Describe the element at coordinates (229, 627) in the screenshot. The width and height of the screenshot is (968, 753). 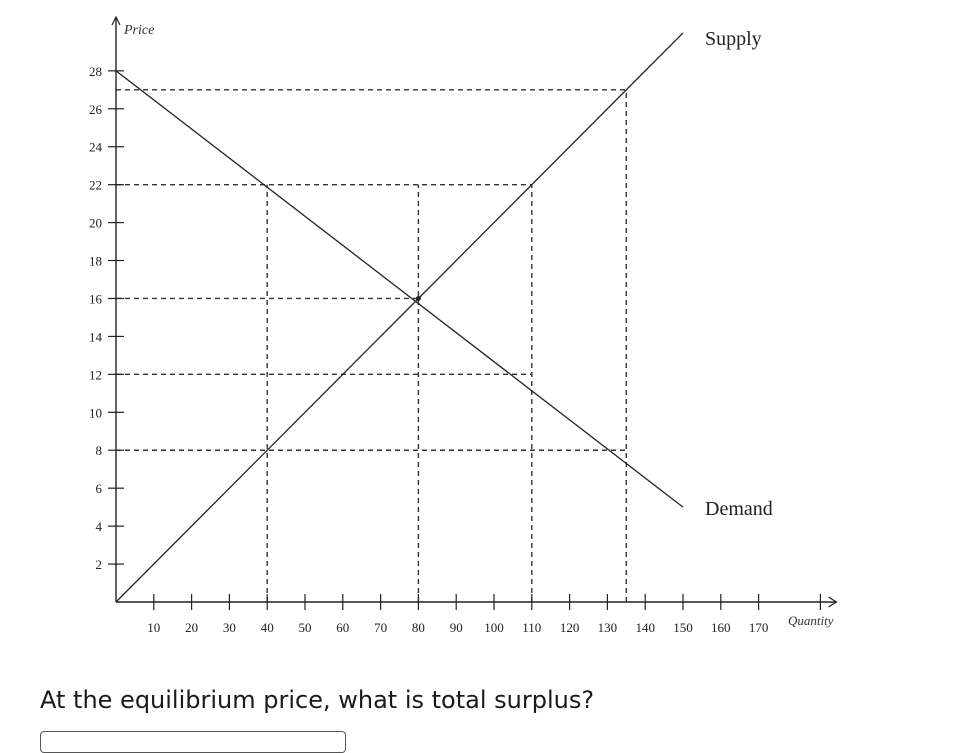
I see `x-tick-label-30: 30` at that location.